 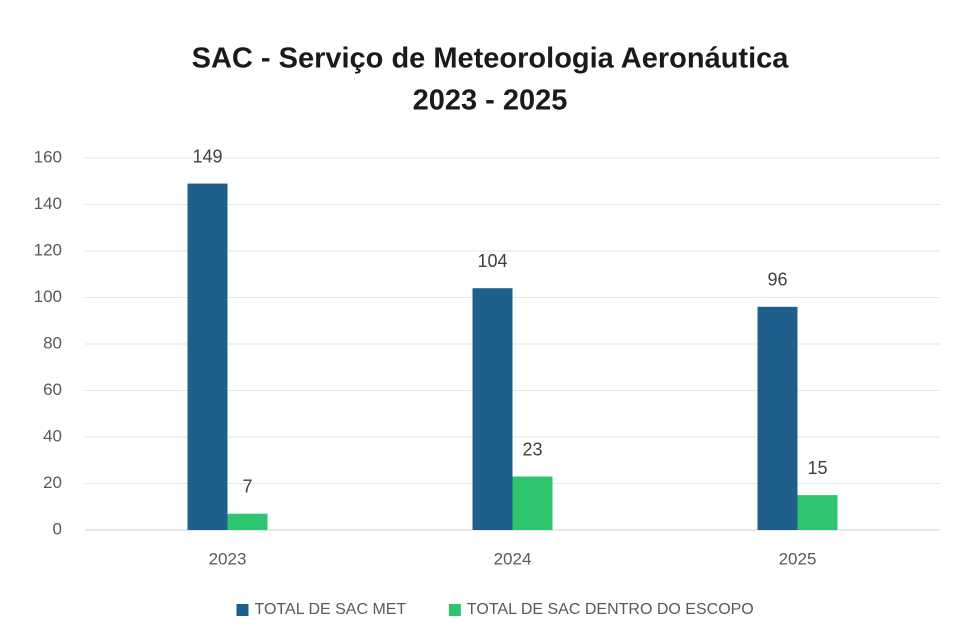 I want to click on y-tick-label: 120, so click(x=48, y=249).